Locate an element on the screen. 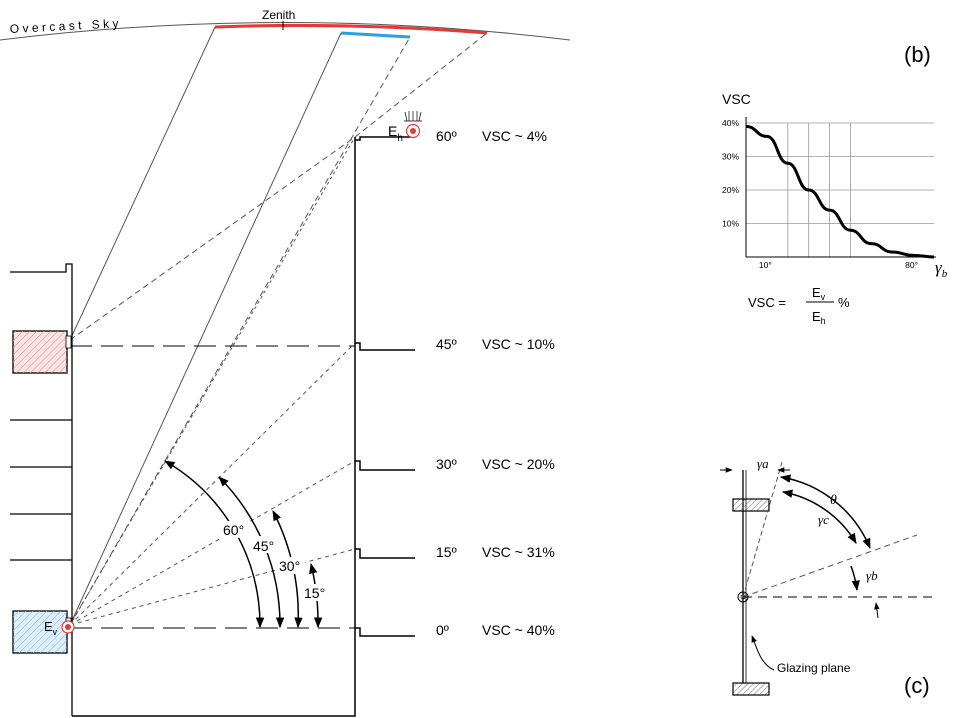 The height and width of the screenshot is (718, 957). svg-text: 15° is located at coordinates (314, 593).